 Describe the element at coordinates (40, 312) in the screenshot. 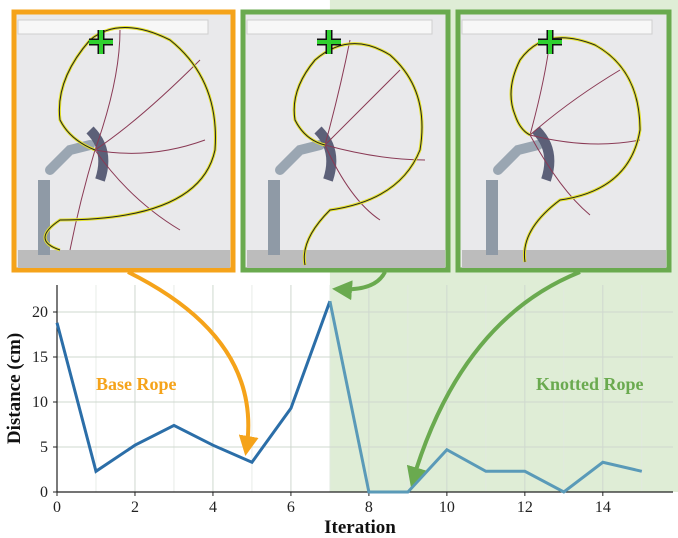

I see `y-tick-label: 20` at that location.